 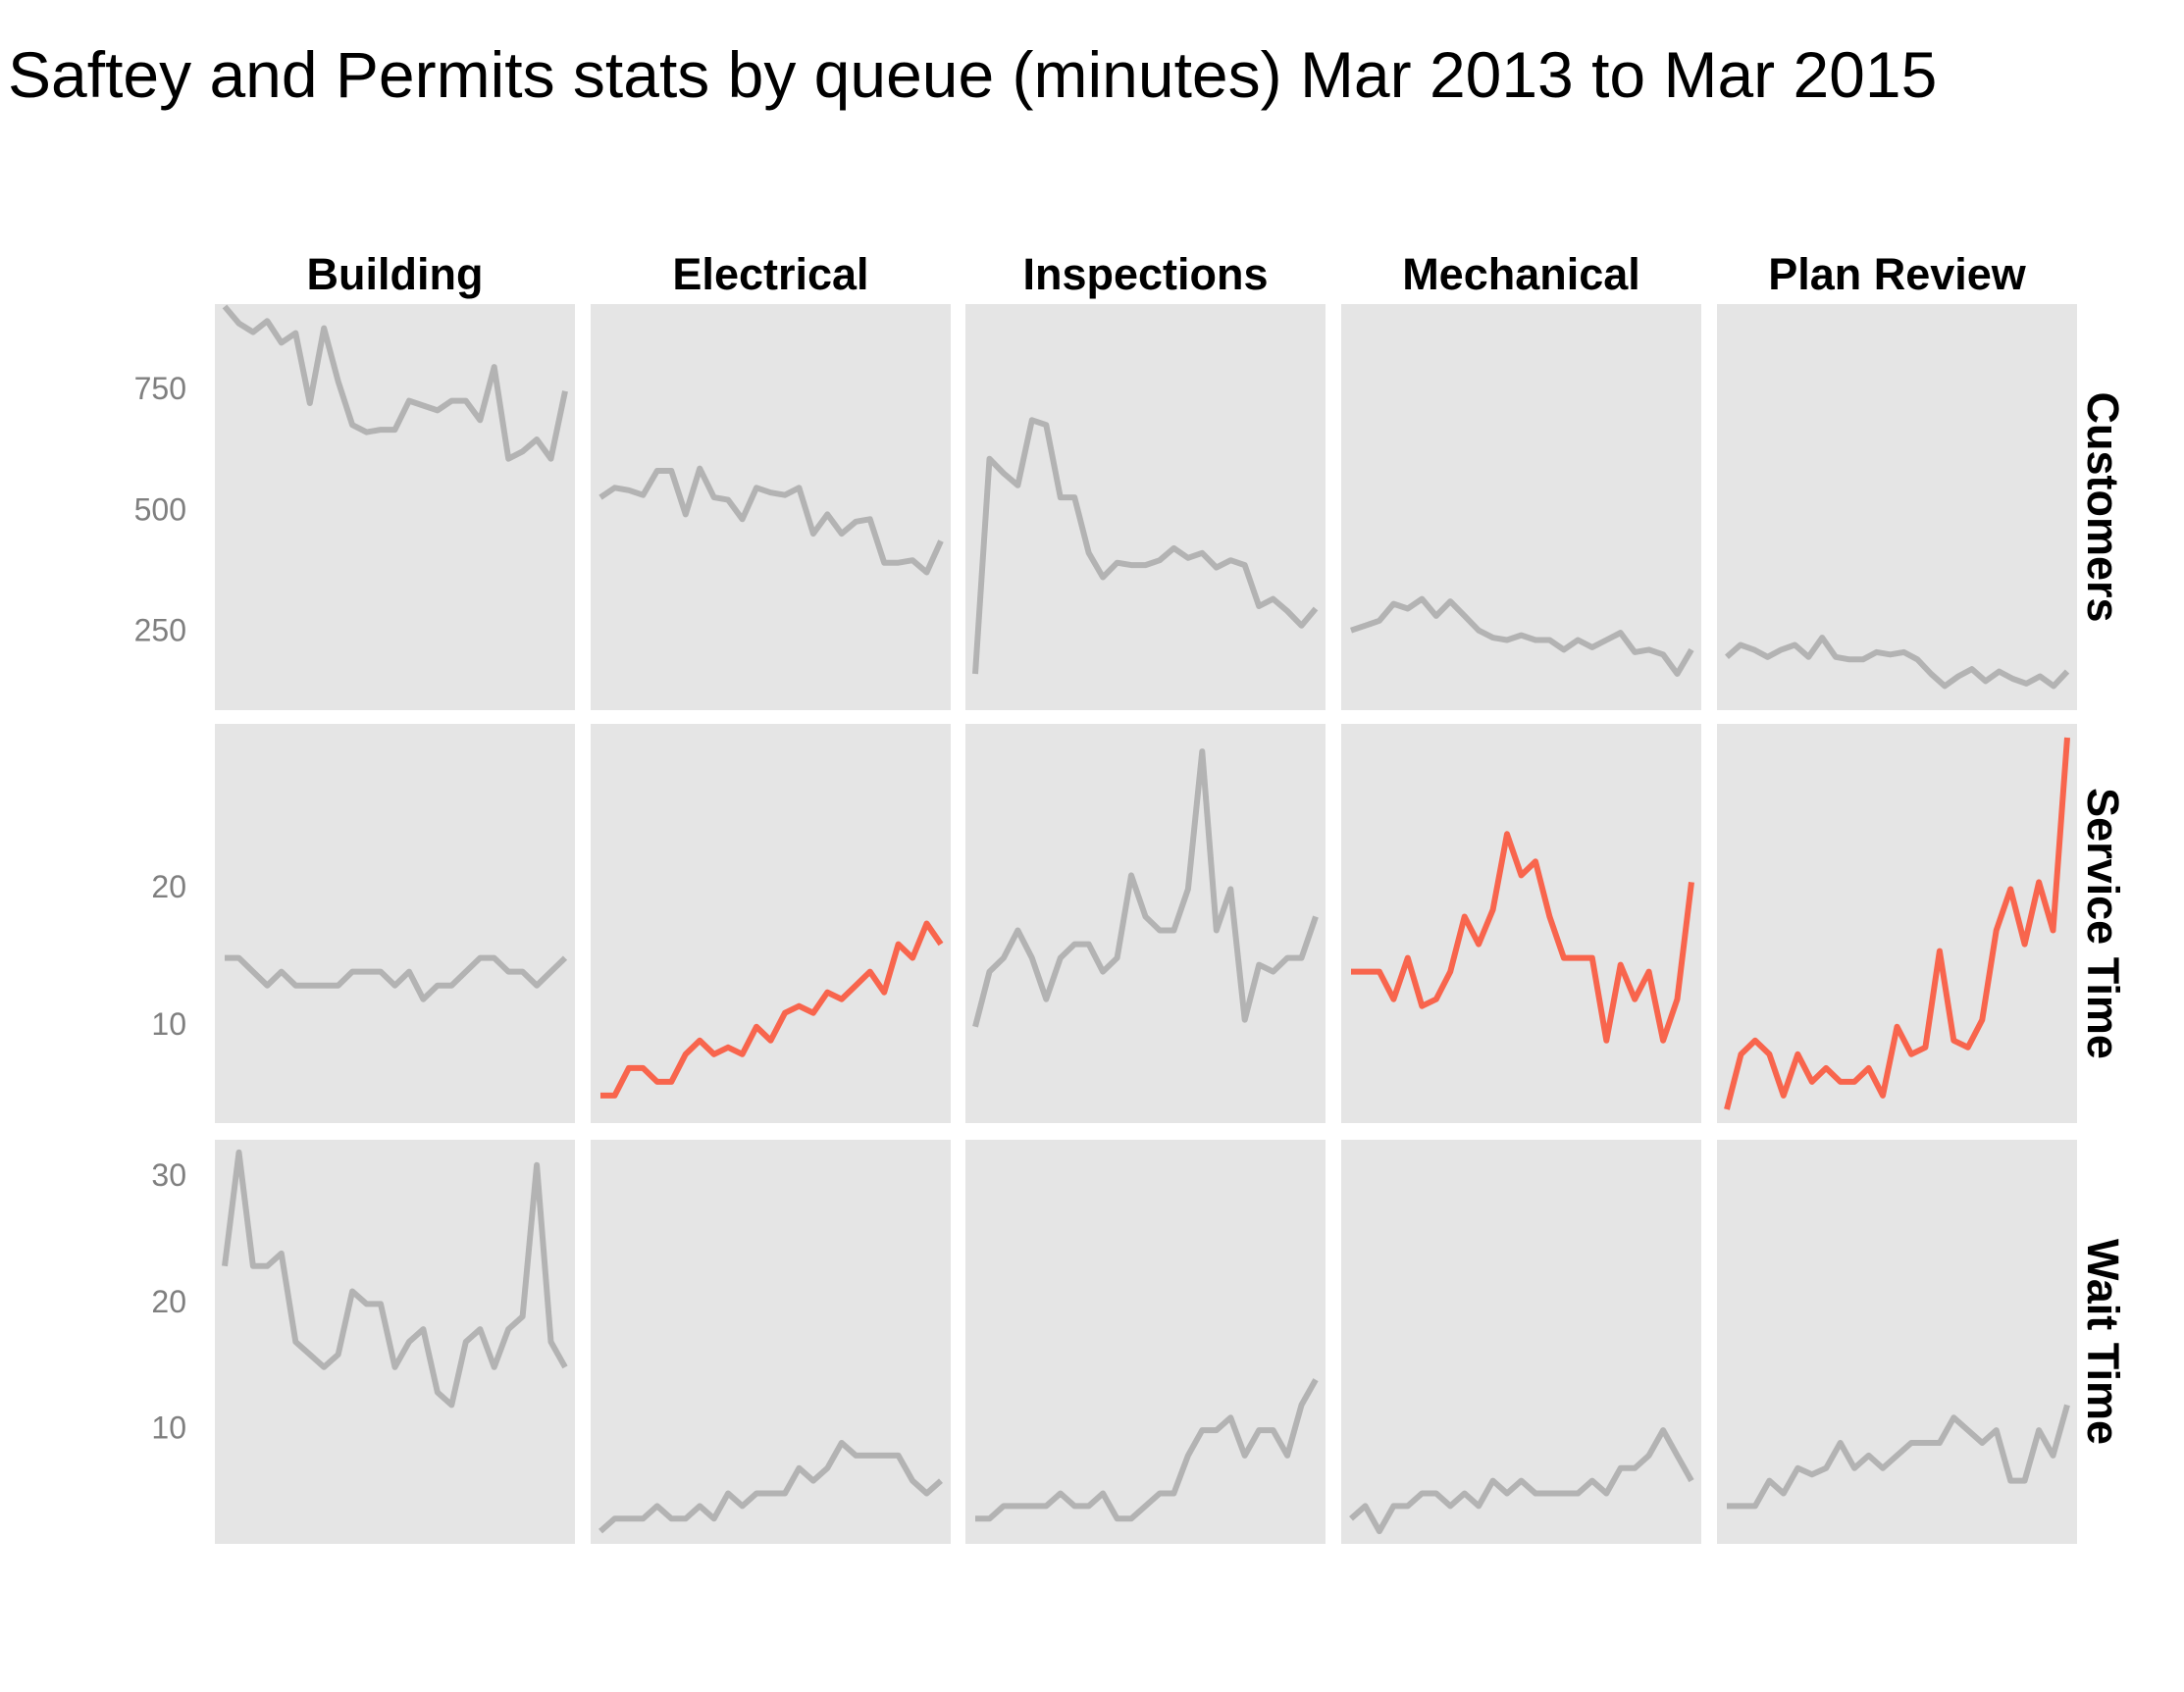 What do you see at coordinates (2103, 923) in the screenshot?
I see `row-strip-service-time: Service Time` at bounding box center [2103, 923].